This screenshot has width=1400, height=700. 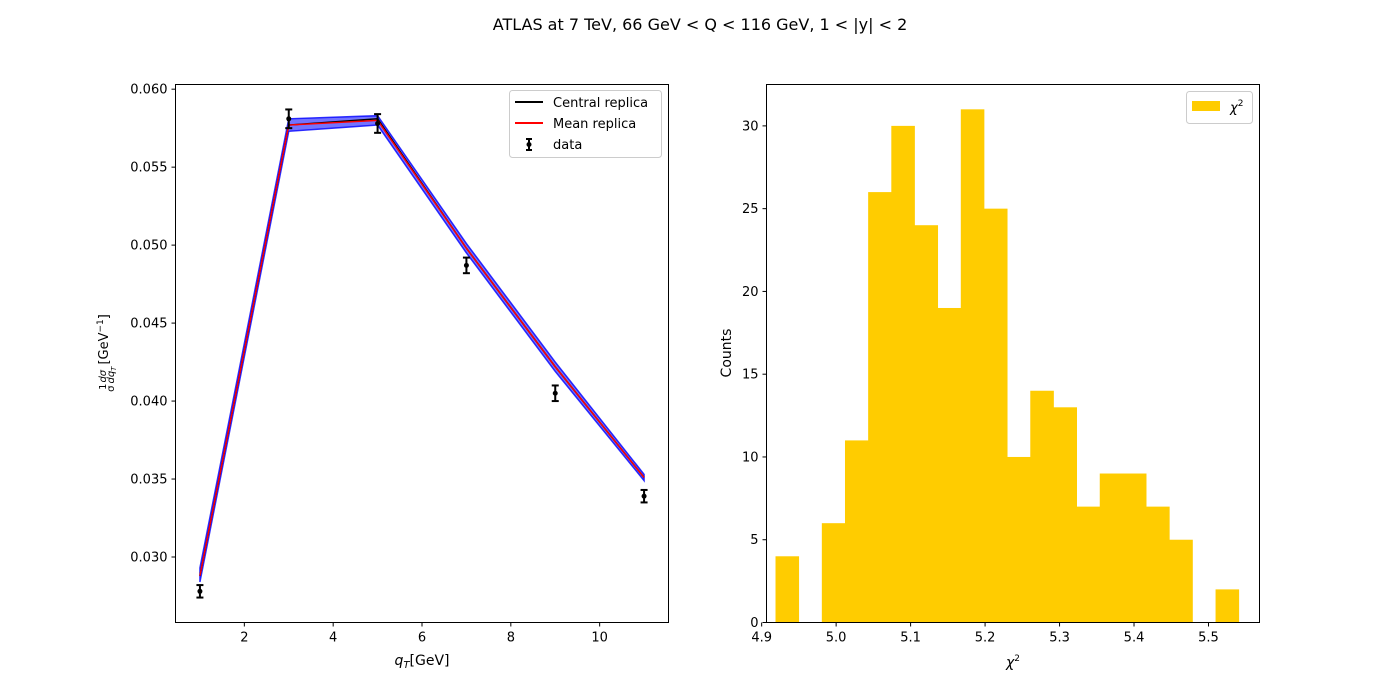 What do you see at coordinates (1236, 107) in the screenshot?
I see `legend-chi2-label: χ2` at bounding box center [1236, 107].